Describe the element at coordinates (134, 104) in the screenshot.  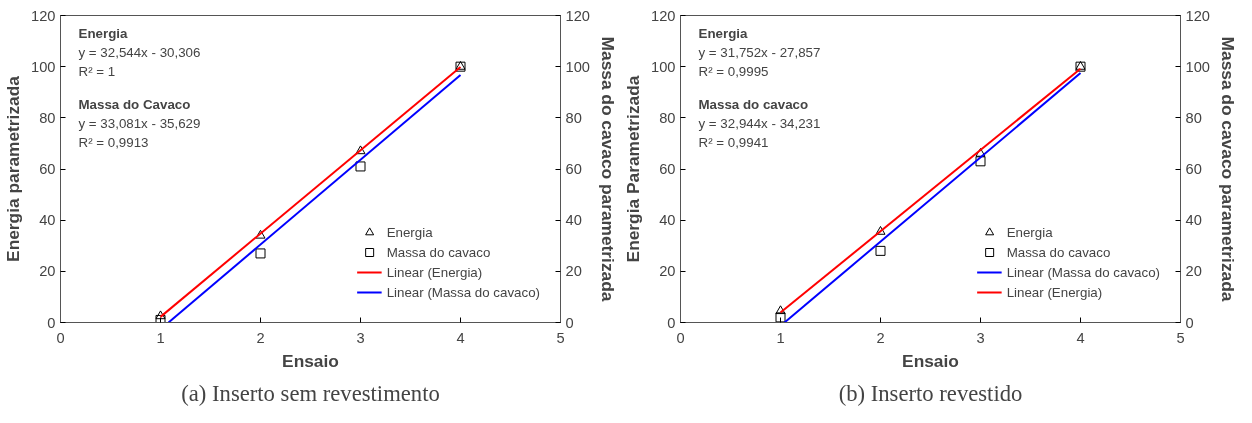
I see `annotation: Massa do Cavaco` at that location.